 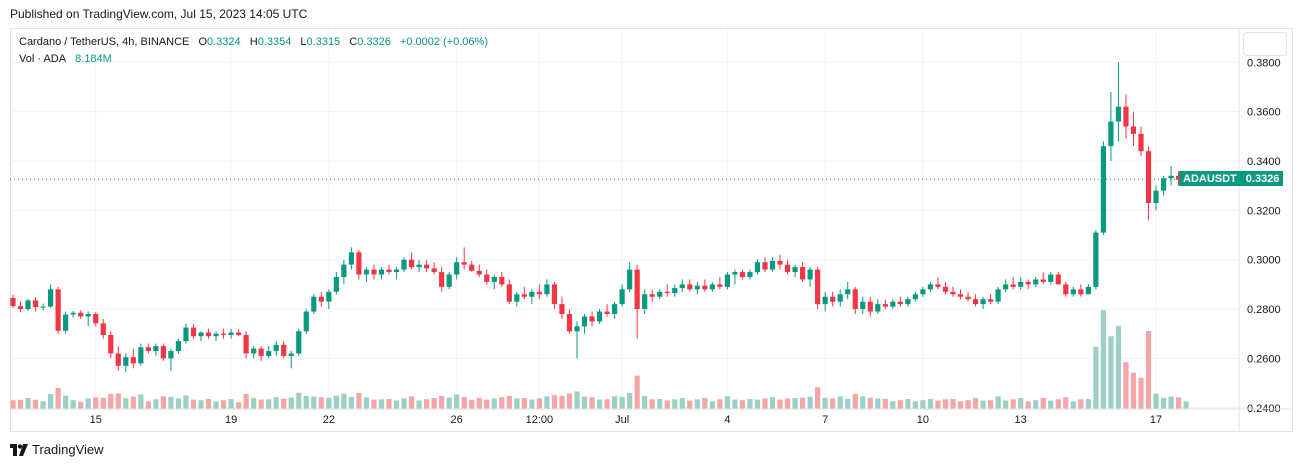 I want to click on chart-settings-box, so click(x=1265, y=44).